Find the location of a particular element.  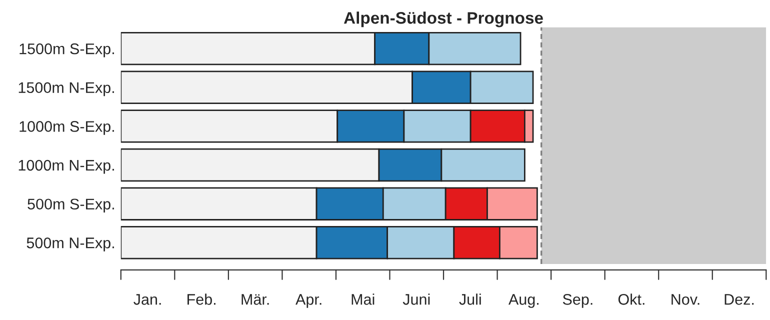

text: Aug. is located at coordinates (523, 301).